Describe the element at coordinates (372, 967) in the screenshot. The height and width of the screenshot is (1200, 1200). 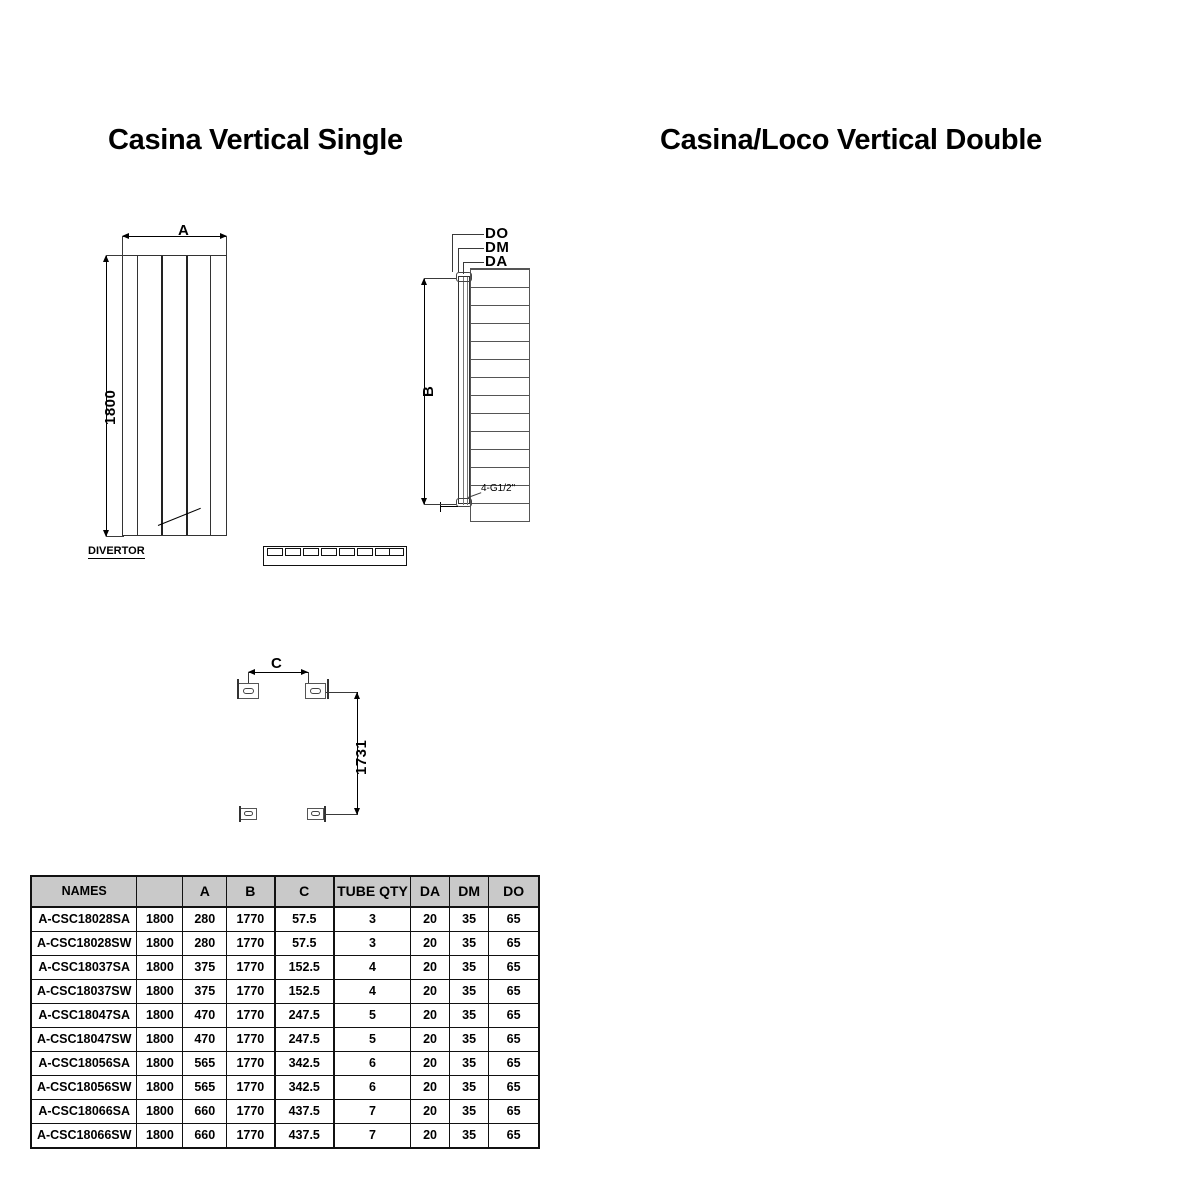
I see `cell-tube-qty: 4` at that location.